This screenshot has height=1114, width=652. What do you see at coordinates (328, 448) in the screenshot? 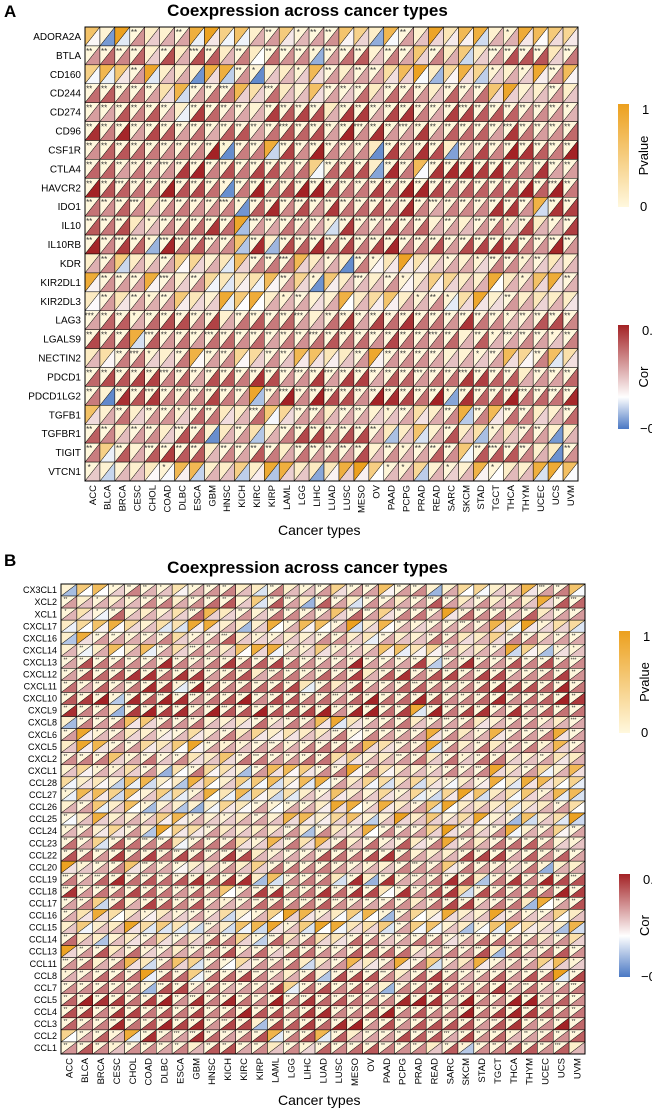
I see `cell-significance-TIGIT-LUAD: **` at bounding box center [328, 448].